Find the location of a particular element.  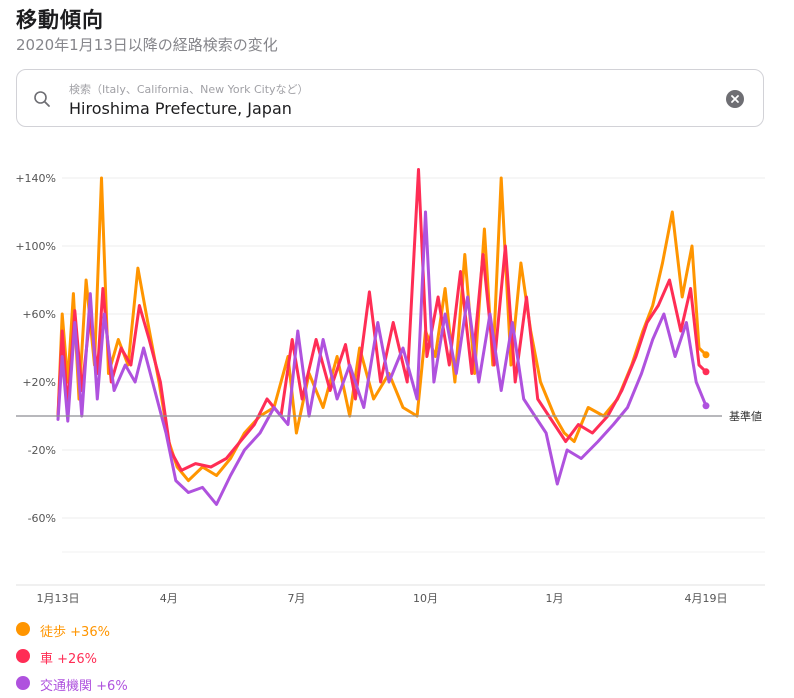

legend-label: 徒歩 is located at coordinates (53, 632).